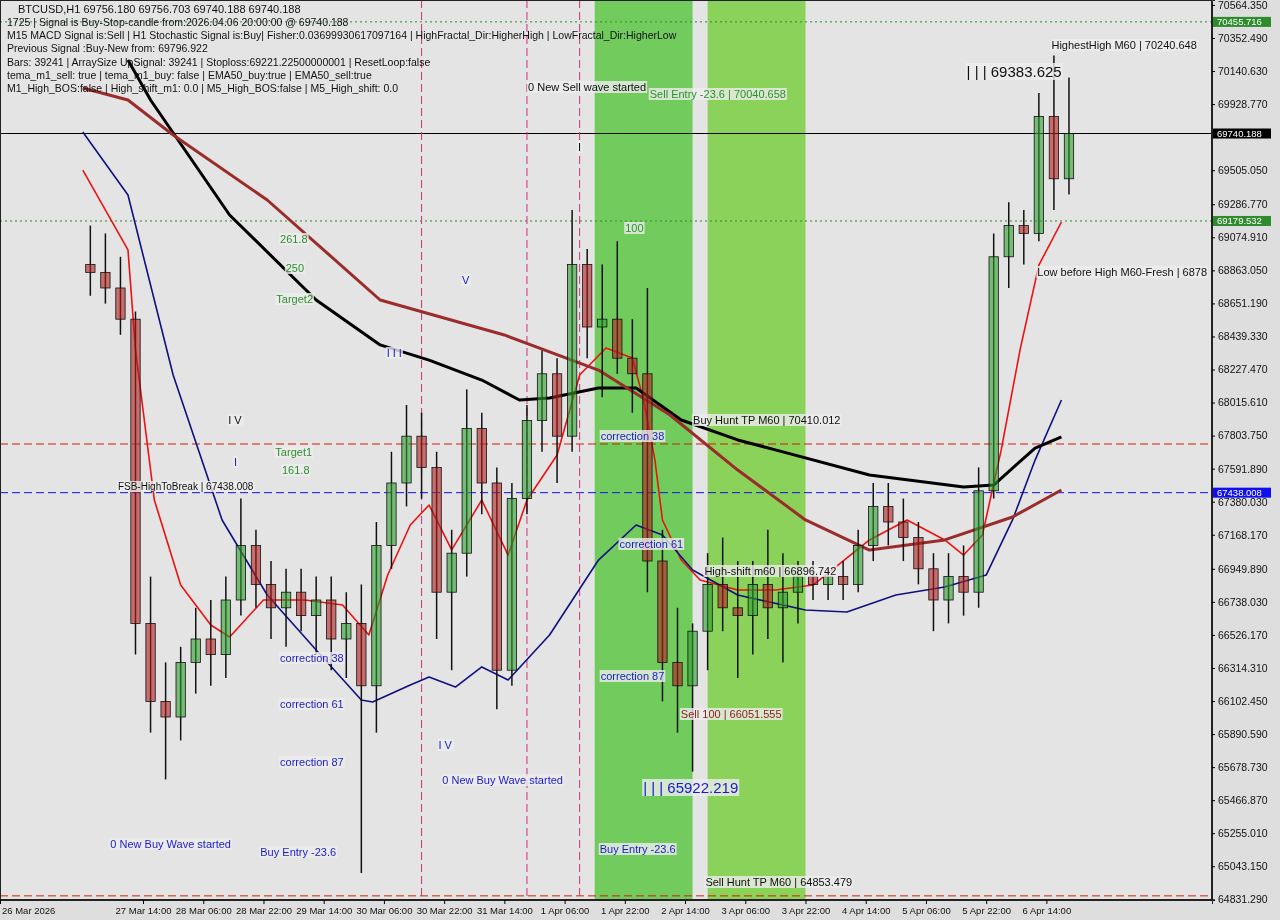 This screenshot has height=920, width=1280. What do you see at coordinates (1243, 37) in the screenshot?
I see `y-tick-label: 70352.490` at bounding box center [1243, 37].